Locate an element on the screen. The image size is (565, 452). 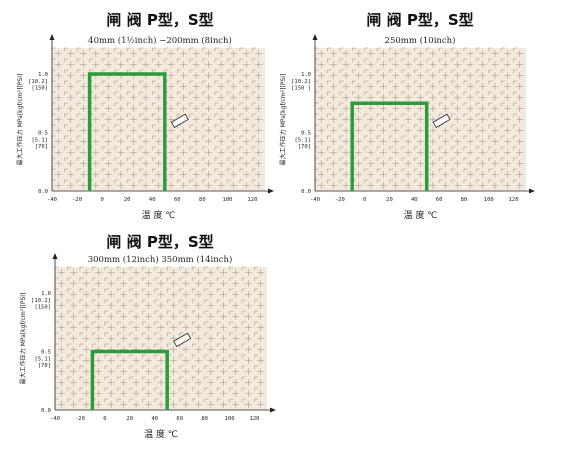
chart-subtitle: 300mm (12inch) 350mm (14inch) is located at coordinates (160, 259).